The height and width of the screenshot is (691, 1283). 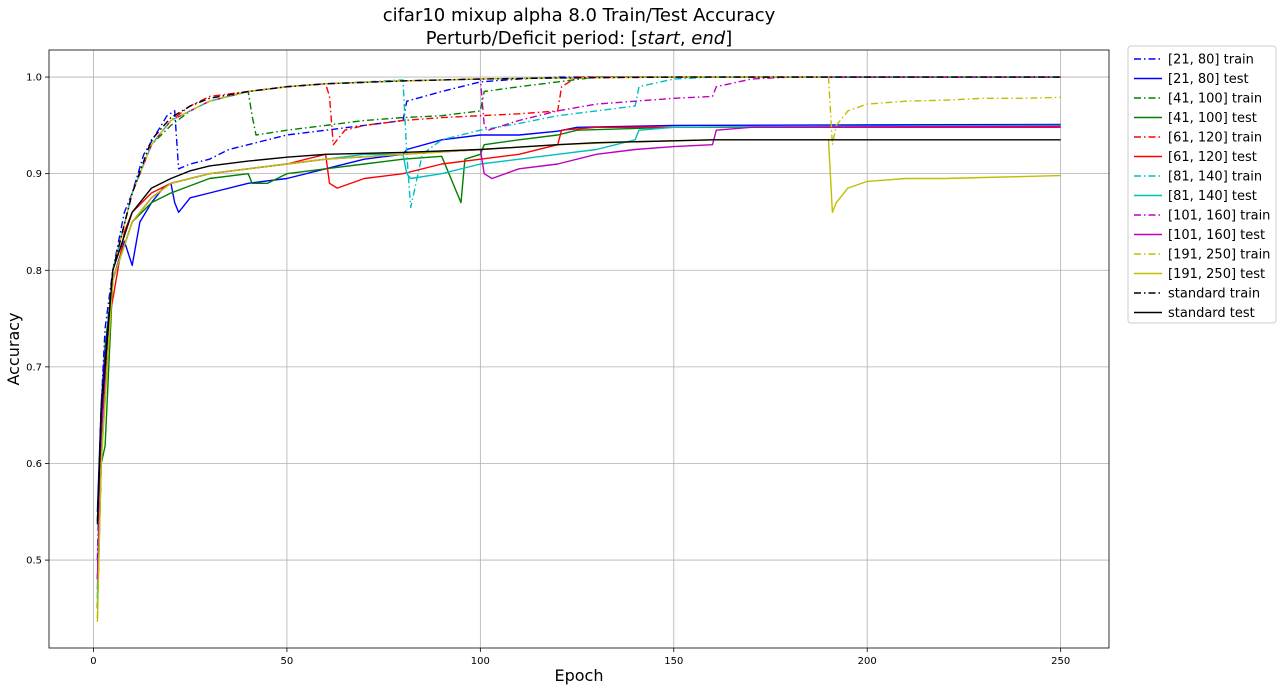 I want to click on x-tick-label: 200, so click(x=867, y=661).